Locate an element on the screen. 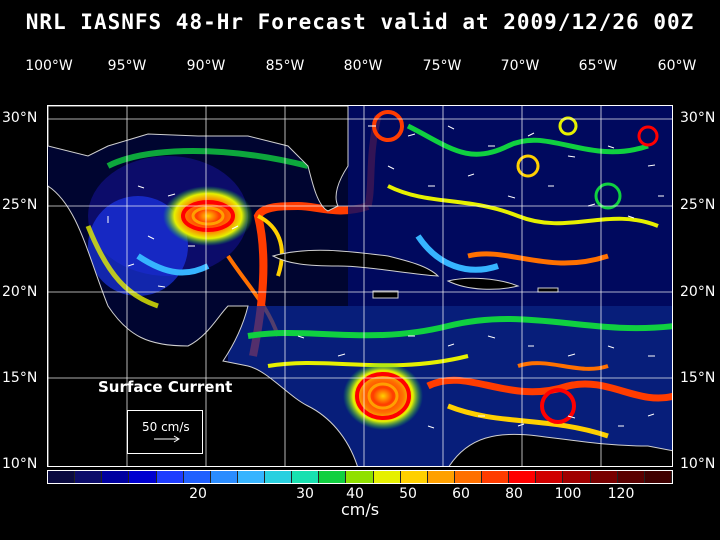 This screenshot has height=540, width=720. lat-label-left: 25°N is located at coordinates (20, 205).